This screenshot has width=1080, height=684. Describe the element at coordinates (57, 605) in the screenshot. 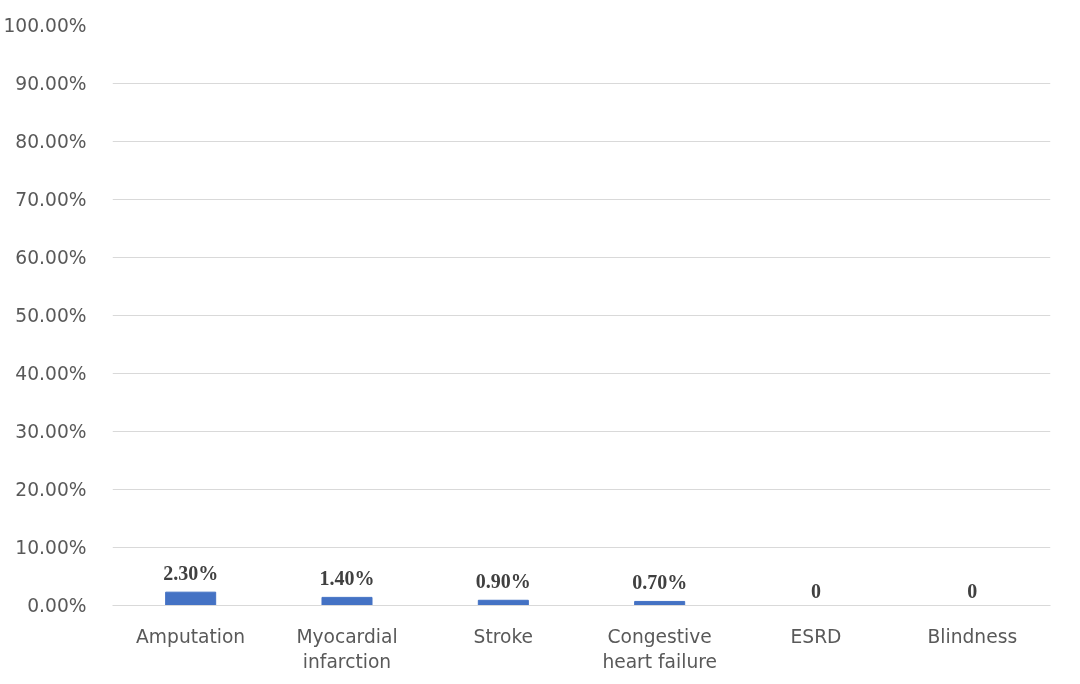

I see `y-tick-label: 0.00%` at that location.